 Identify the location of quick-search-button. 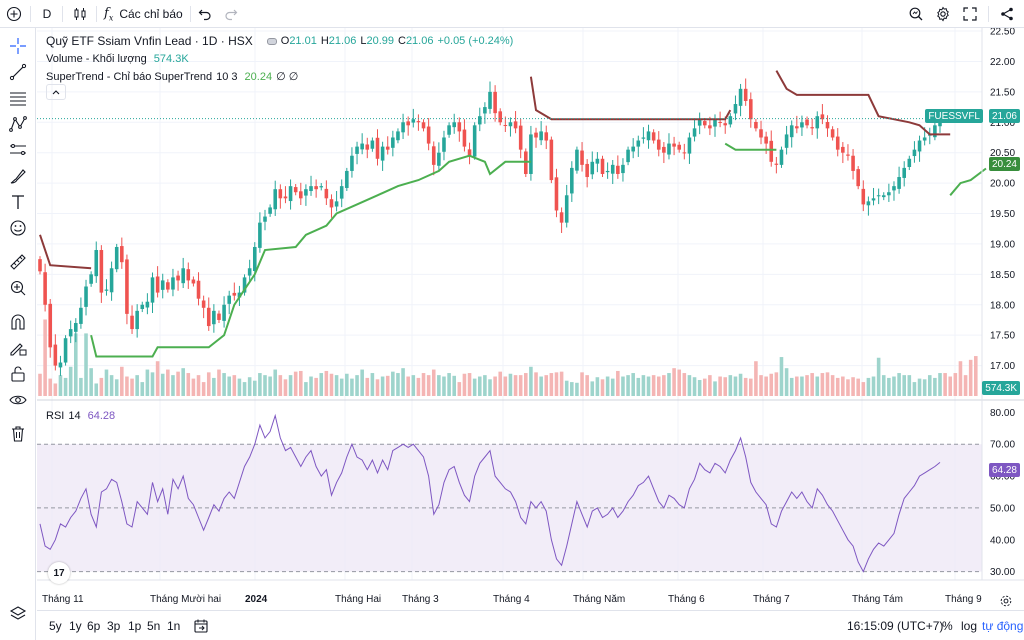
(916, 14).